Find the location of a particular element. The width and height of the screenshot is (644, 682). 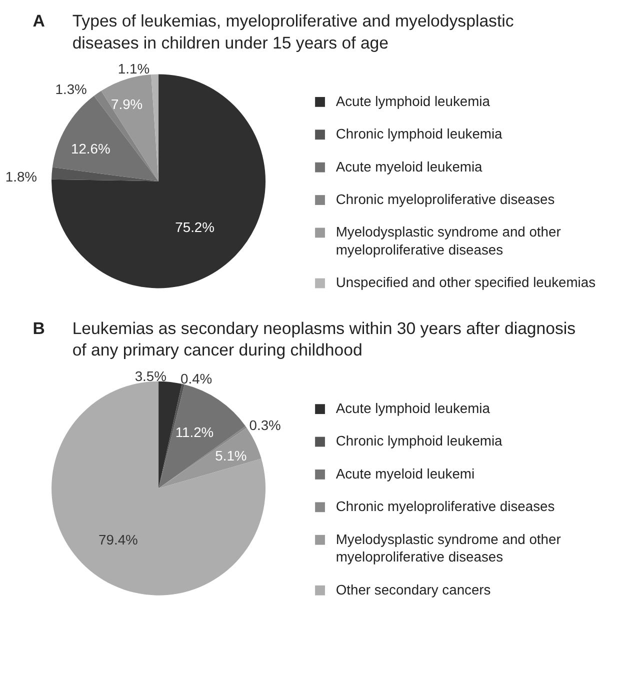

chart-title: Types of leukemias, myeloproliferative and myelodysplastic diseases in children under 15 years of age is located at coordinates (293, 32).